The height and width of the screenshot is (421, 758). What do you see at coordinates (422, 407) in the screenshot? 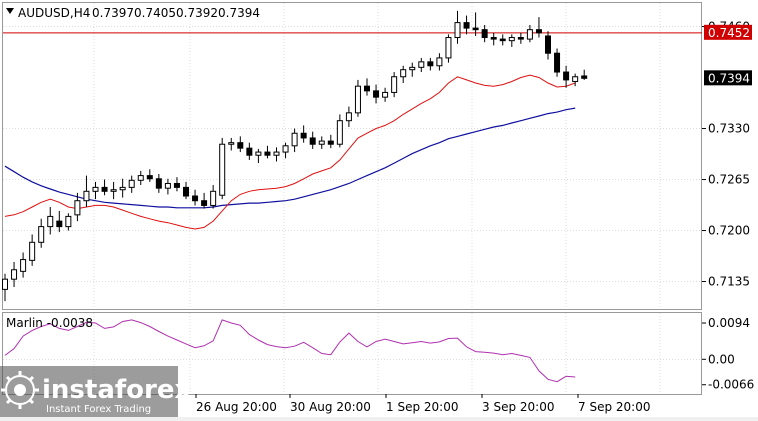
I see `time-tick-label: 1 Sep 20:00` at bounding box center [422, 407].